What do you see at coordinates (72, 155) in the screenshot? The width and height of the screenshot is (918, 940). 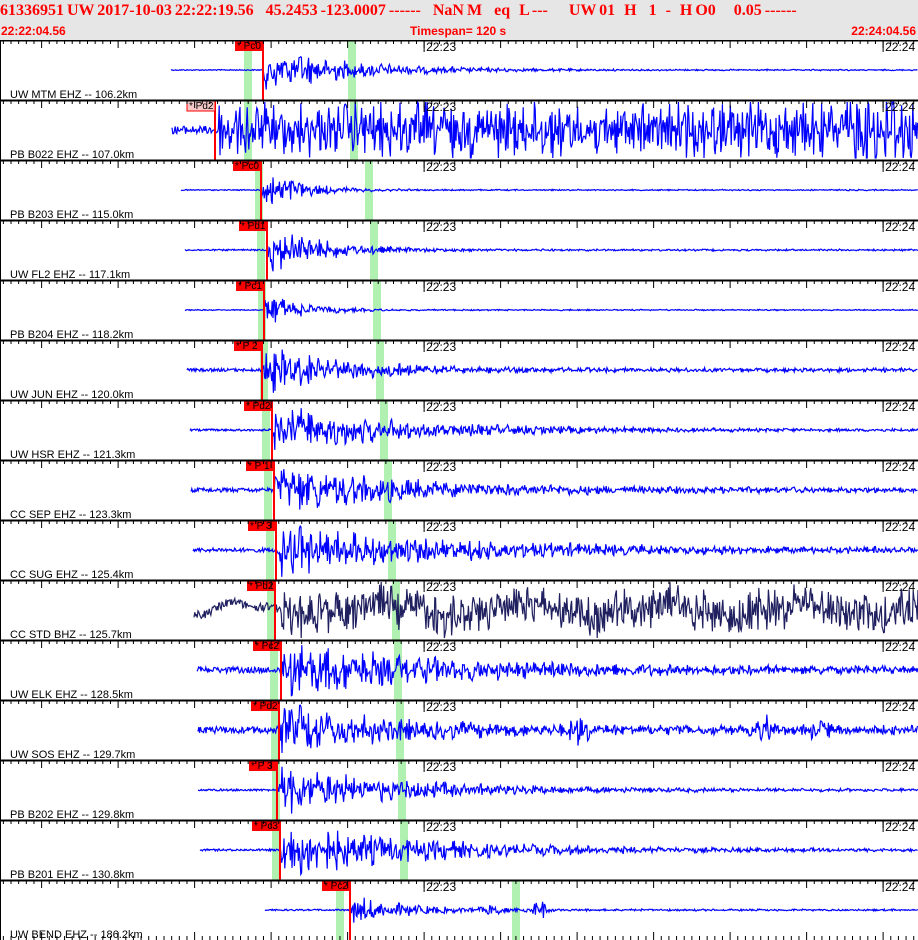 I see `channel-label: PB B022 EHZ -- 107.0km` at bounding box center [72, 155].